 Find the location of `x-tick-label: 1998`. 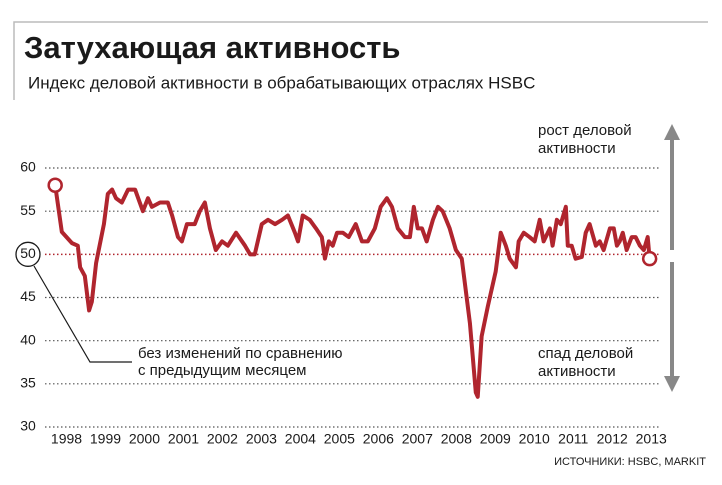

x-tick-label: 1998 is located at coordinates (66, 439).